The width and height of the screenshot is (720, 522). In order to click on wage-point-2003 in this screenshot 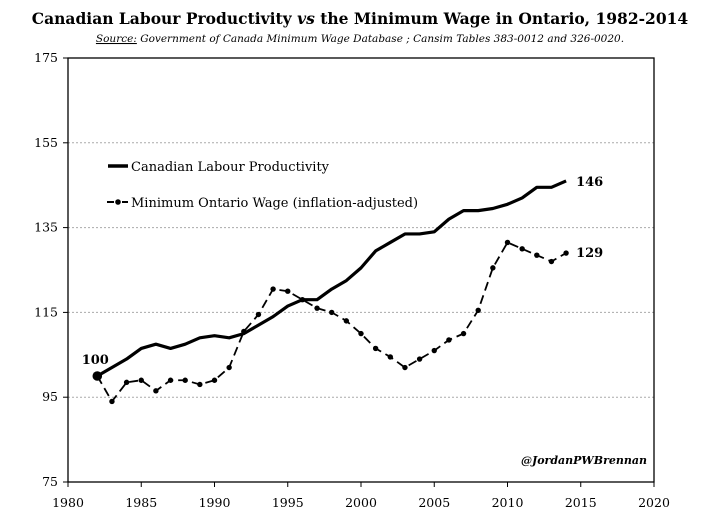, I will do `click(405, 367)`.